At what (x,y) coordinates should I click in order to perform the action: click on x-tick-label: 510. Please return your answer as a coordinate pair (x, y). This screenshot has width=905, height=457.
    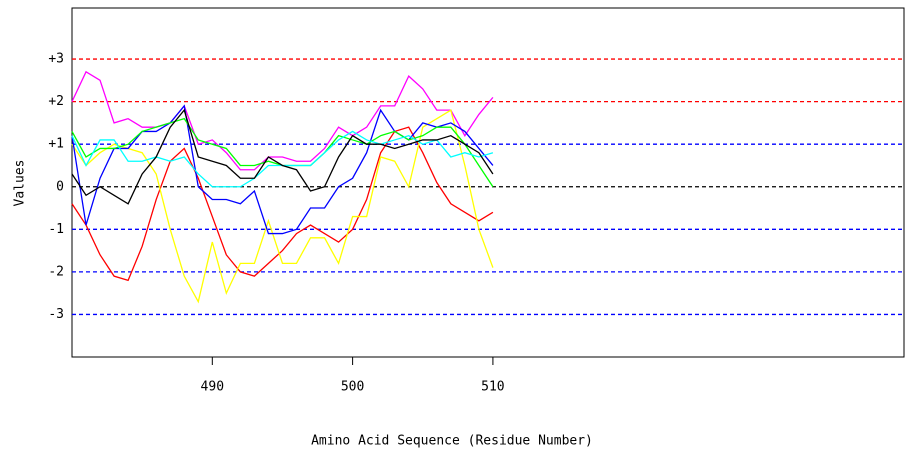
    Looking at the image, I should click on (492, 387).